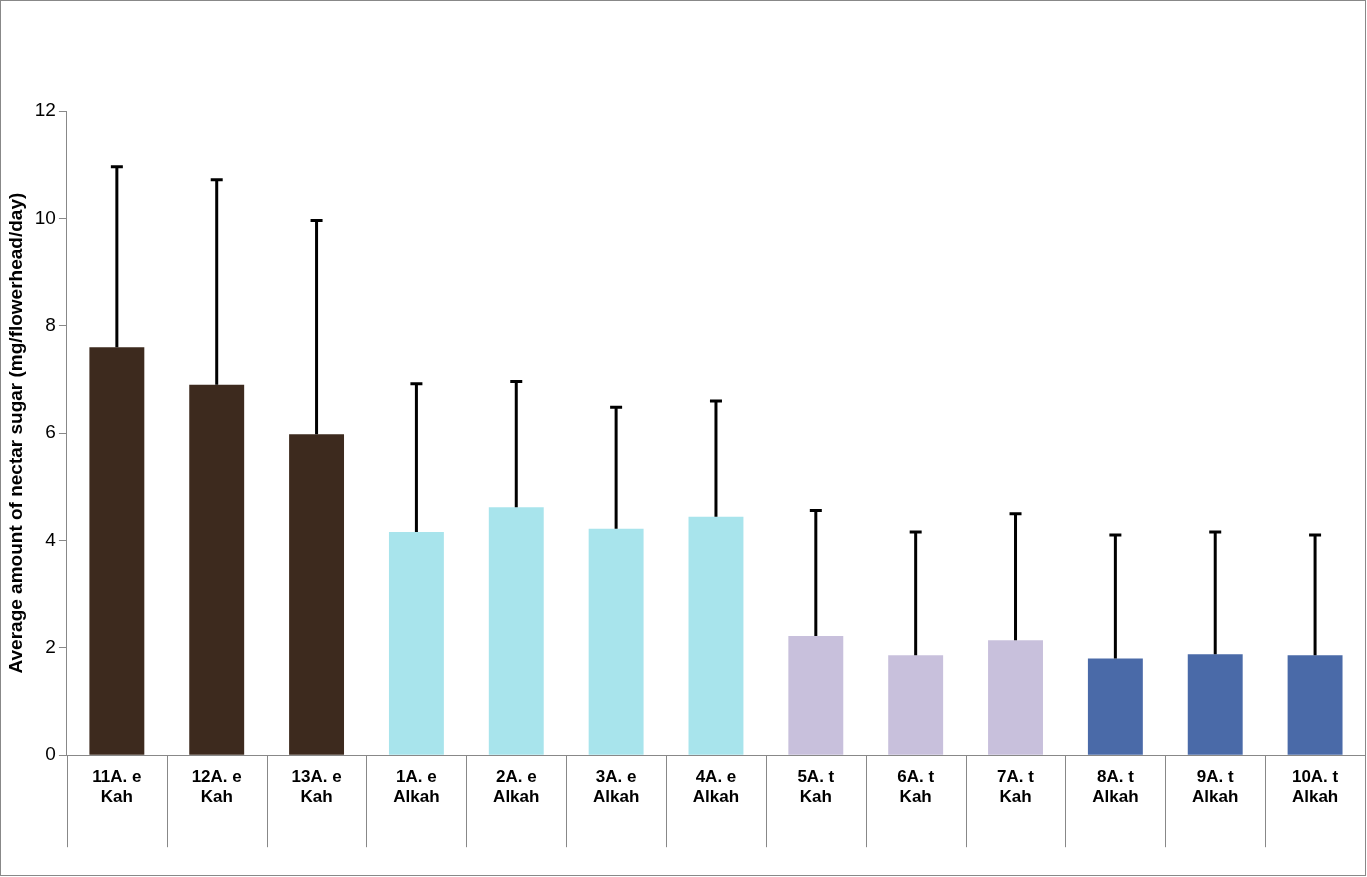  I want to click on x-tick-label: 11A. e Kah, so click(117, 787).